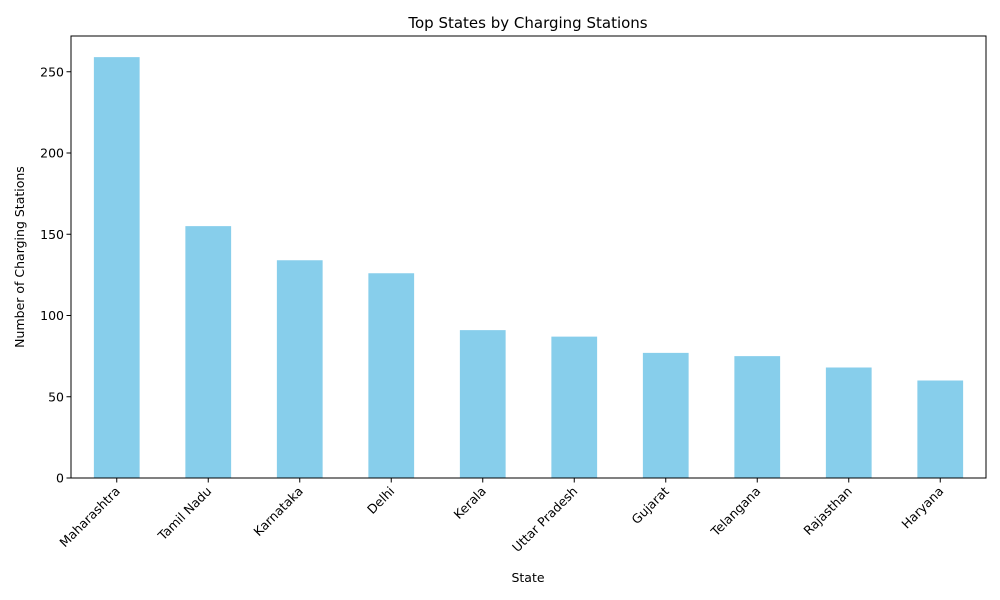 This screenshot has height=600, width=1000. Describe the element at coordinates (19, 257) in the screenshot. I see `y-axis-label: Number of Charging Stations` at that location.